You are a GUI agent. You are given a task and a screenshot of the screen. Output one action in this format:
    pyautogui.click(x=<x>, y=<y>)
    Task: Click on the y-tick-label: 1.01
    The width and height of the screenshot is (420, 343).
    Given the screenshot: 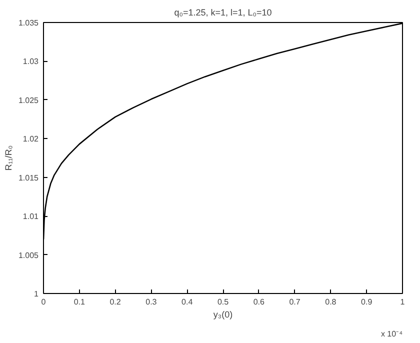 What is the action you would take?
    pyautogui.click(x=31, y=217)
    